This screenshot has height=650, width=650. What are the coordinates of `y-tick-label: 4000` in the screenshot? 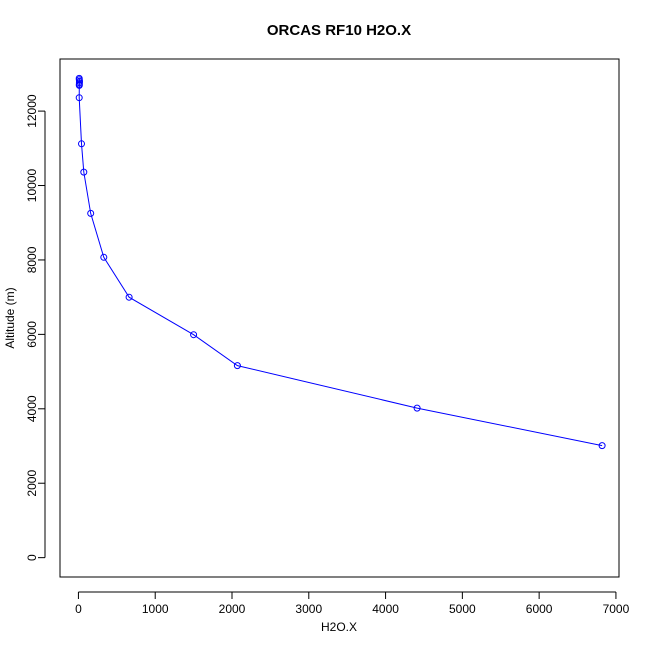 It's located at (32, 408).